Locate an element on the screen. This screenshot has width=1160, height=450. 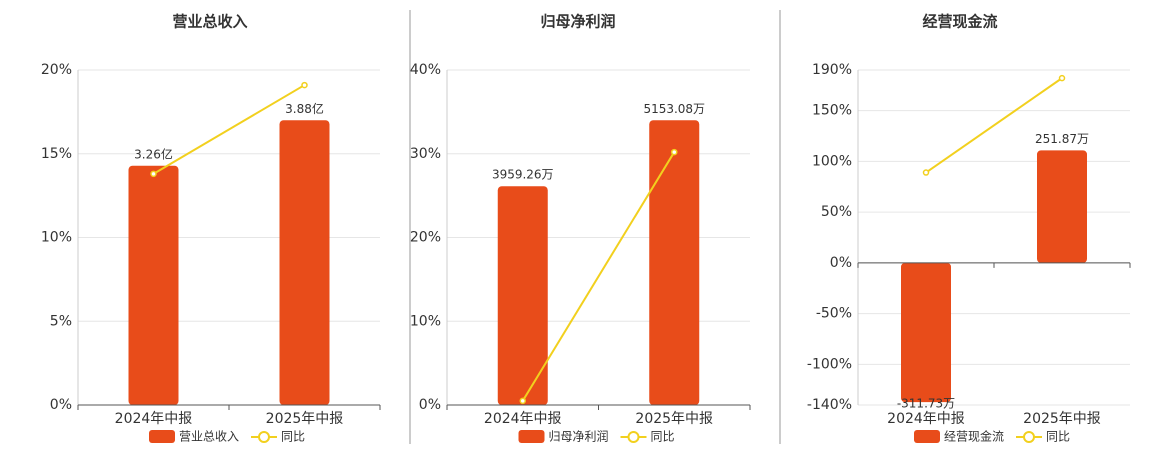
y-tick-label: 150% is located at coordinates (832, 111).